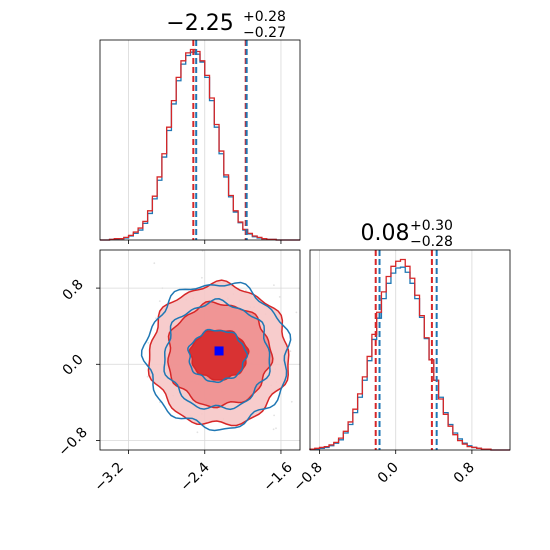 Image resolution: width=550 pixels, height=550 pixels. I want to click on joint-panel, so click(198, 351).